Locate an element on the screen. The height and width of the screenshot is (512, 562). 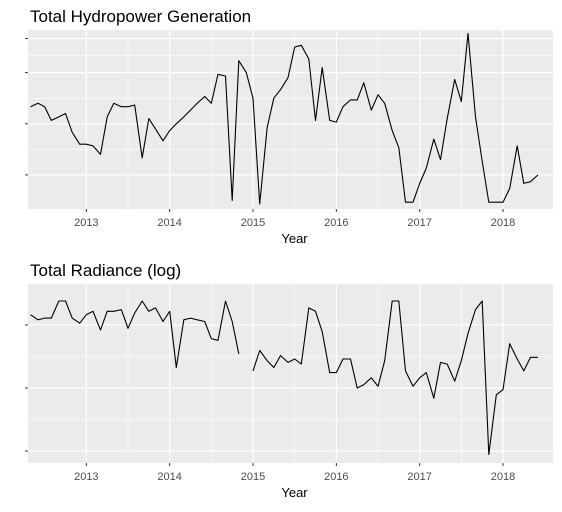
chart-title: Total Radiance (log) is located at coordinates (105, 270).